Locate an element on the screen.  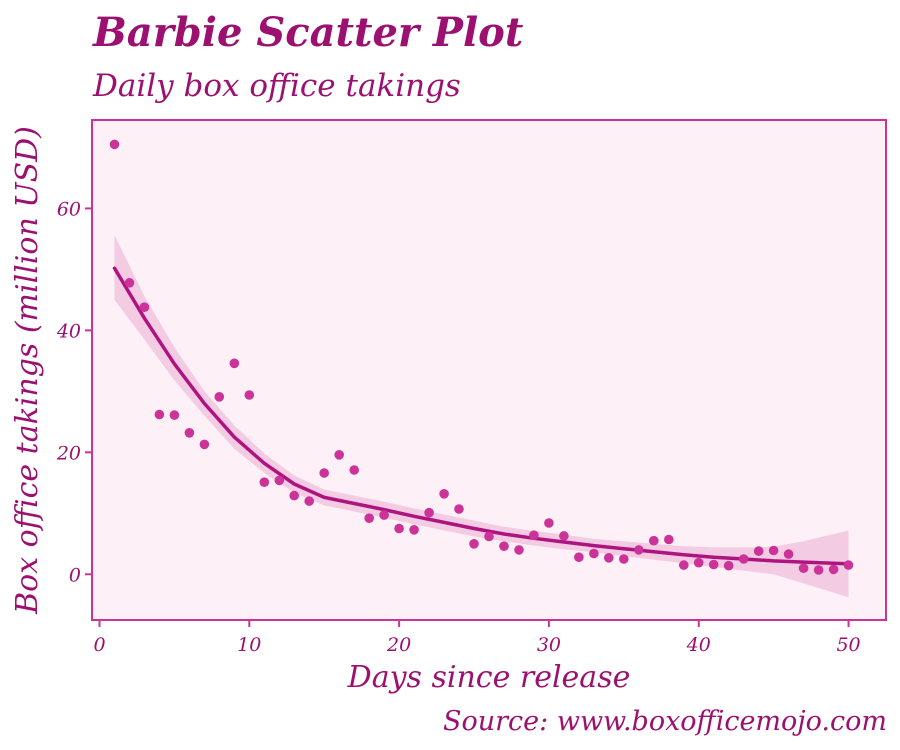
x-tick-label: 50 is located at coordinates (848, 645).